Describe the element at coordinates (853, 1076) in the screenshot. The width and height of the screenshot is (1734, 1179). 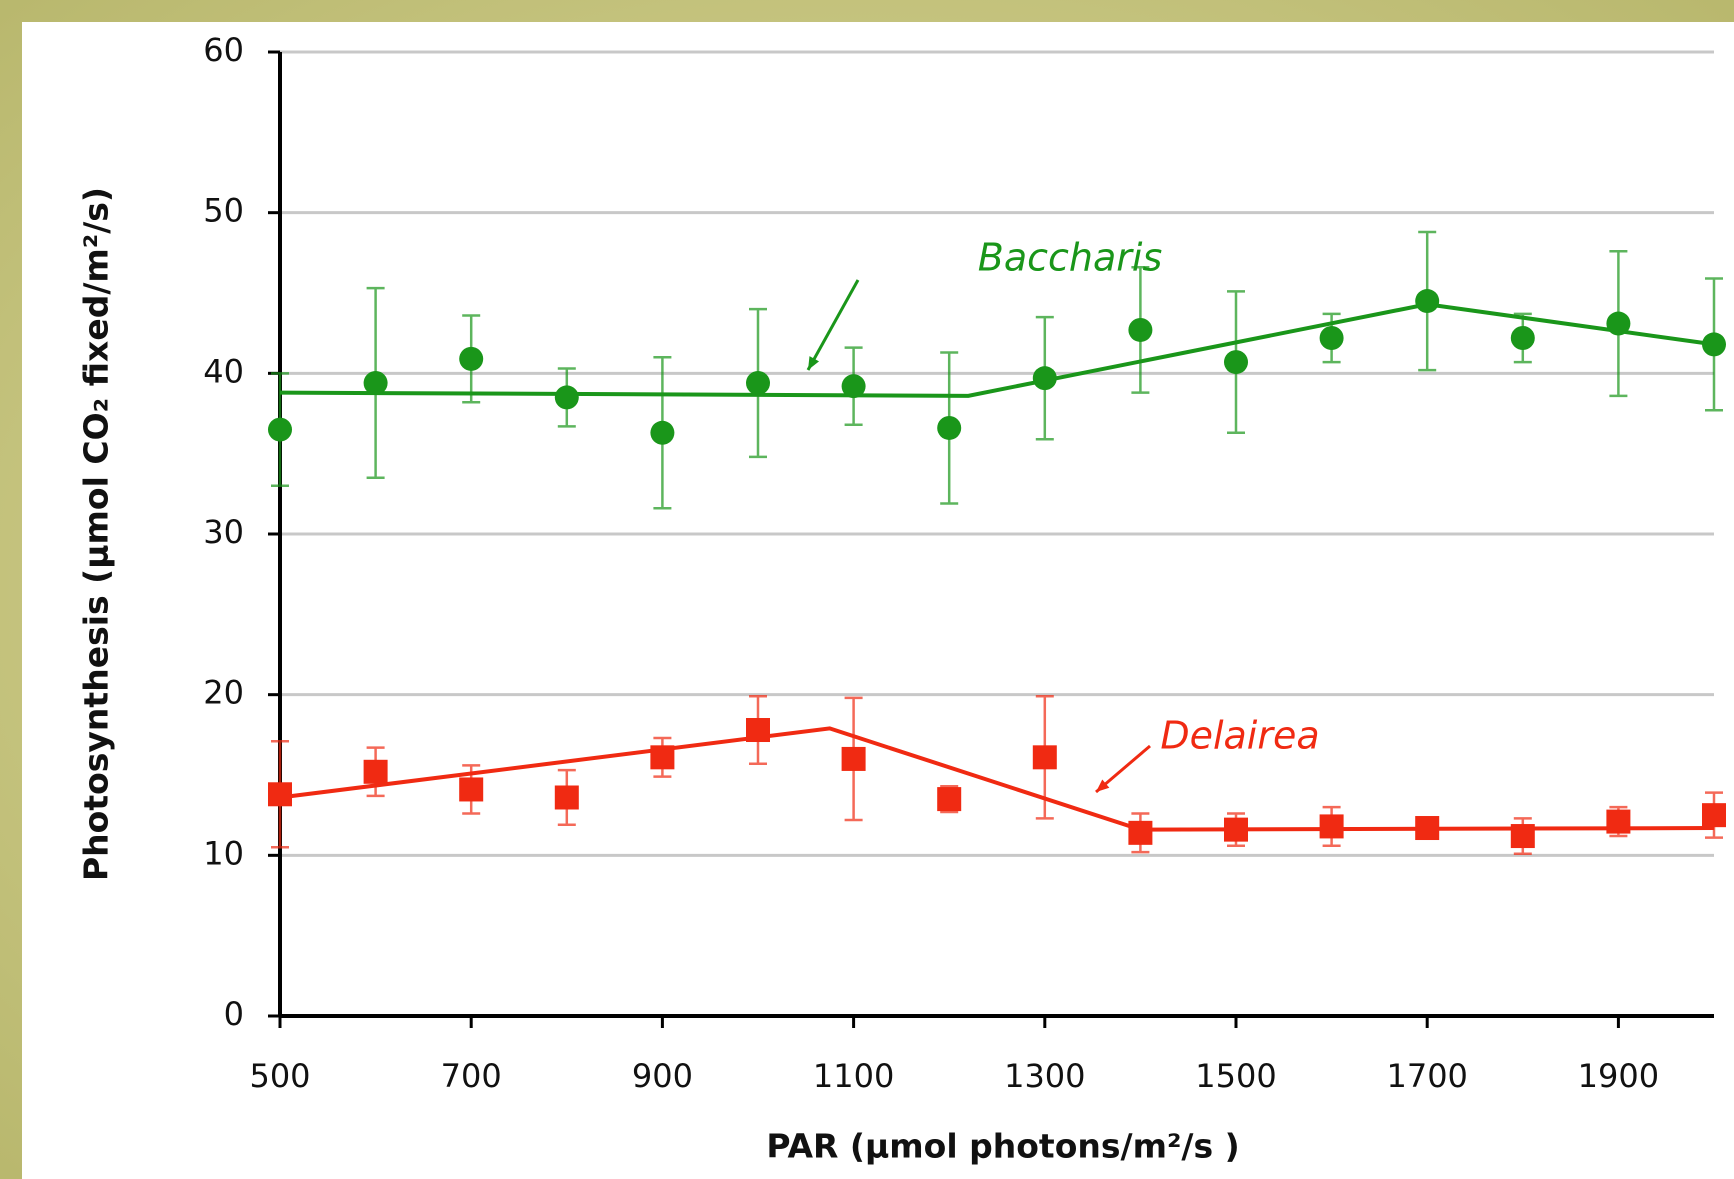
I see `x-tick-label: 1100` at that location.